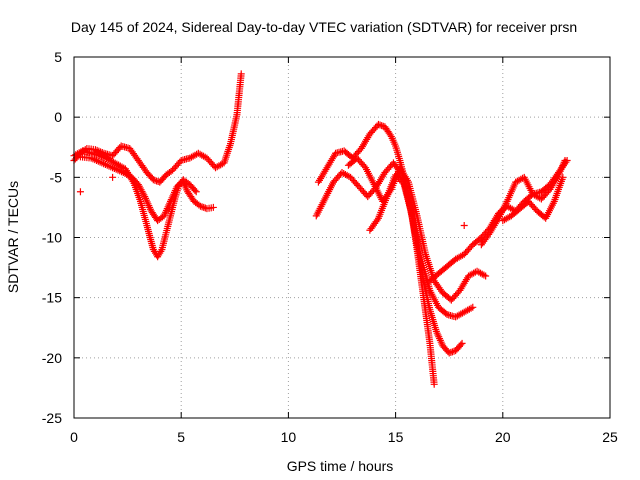  Describe the element at coordinates (56, 177) in the screenshot. I see `y-tick-label: -5` at that location.